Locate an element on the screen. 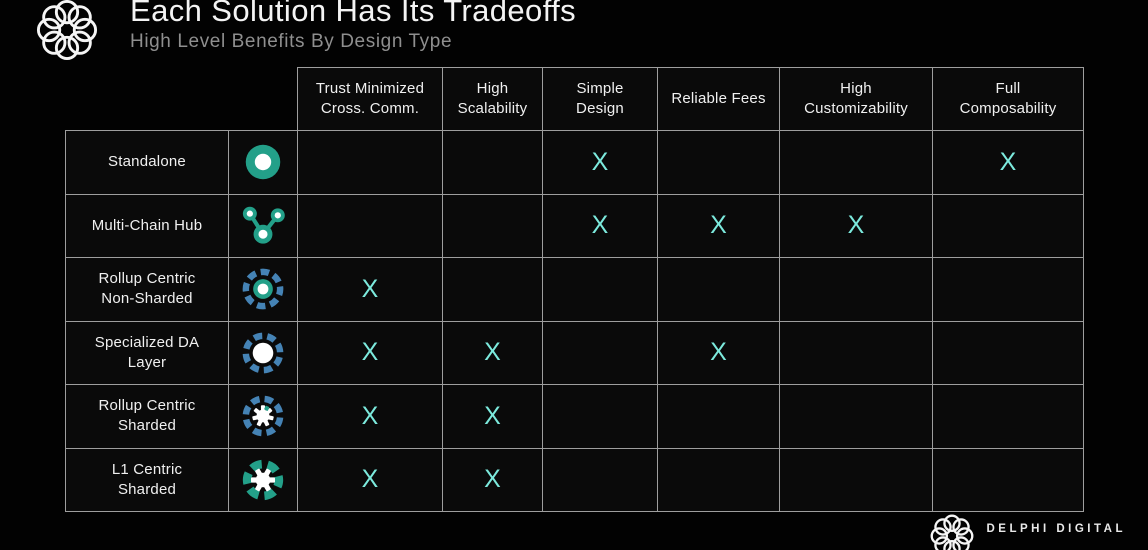 This screenshot has width=1148, height=550. brand-footer: DELPHI DIGITAL is located at coordinates (1028, 532).